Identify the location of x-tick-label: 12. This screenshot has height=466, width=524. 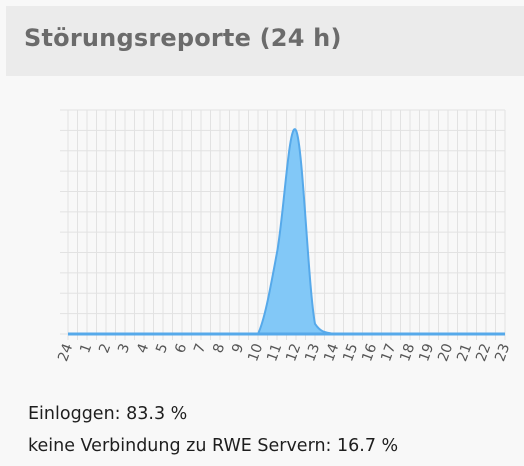
(293, 353).